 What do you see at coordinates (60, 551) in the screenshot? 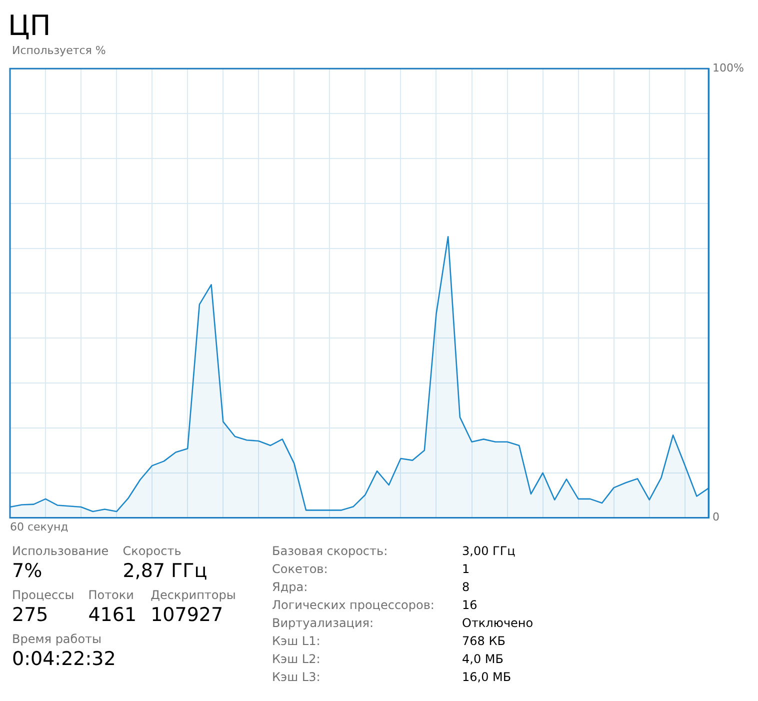
I see `text: Использование` at bounding box center [60, 551].